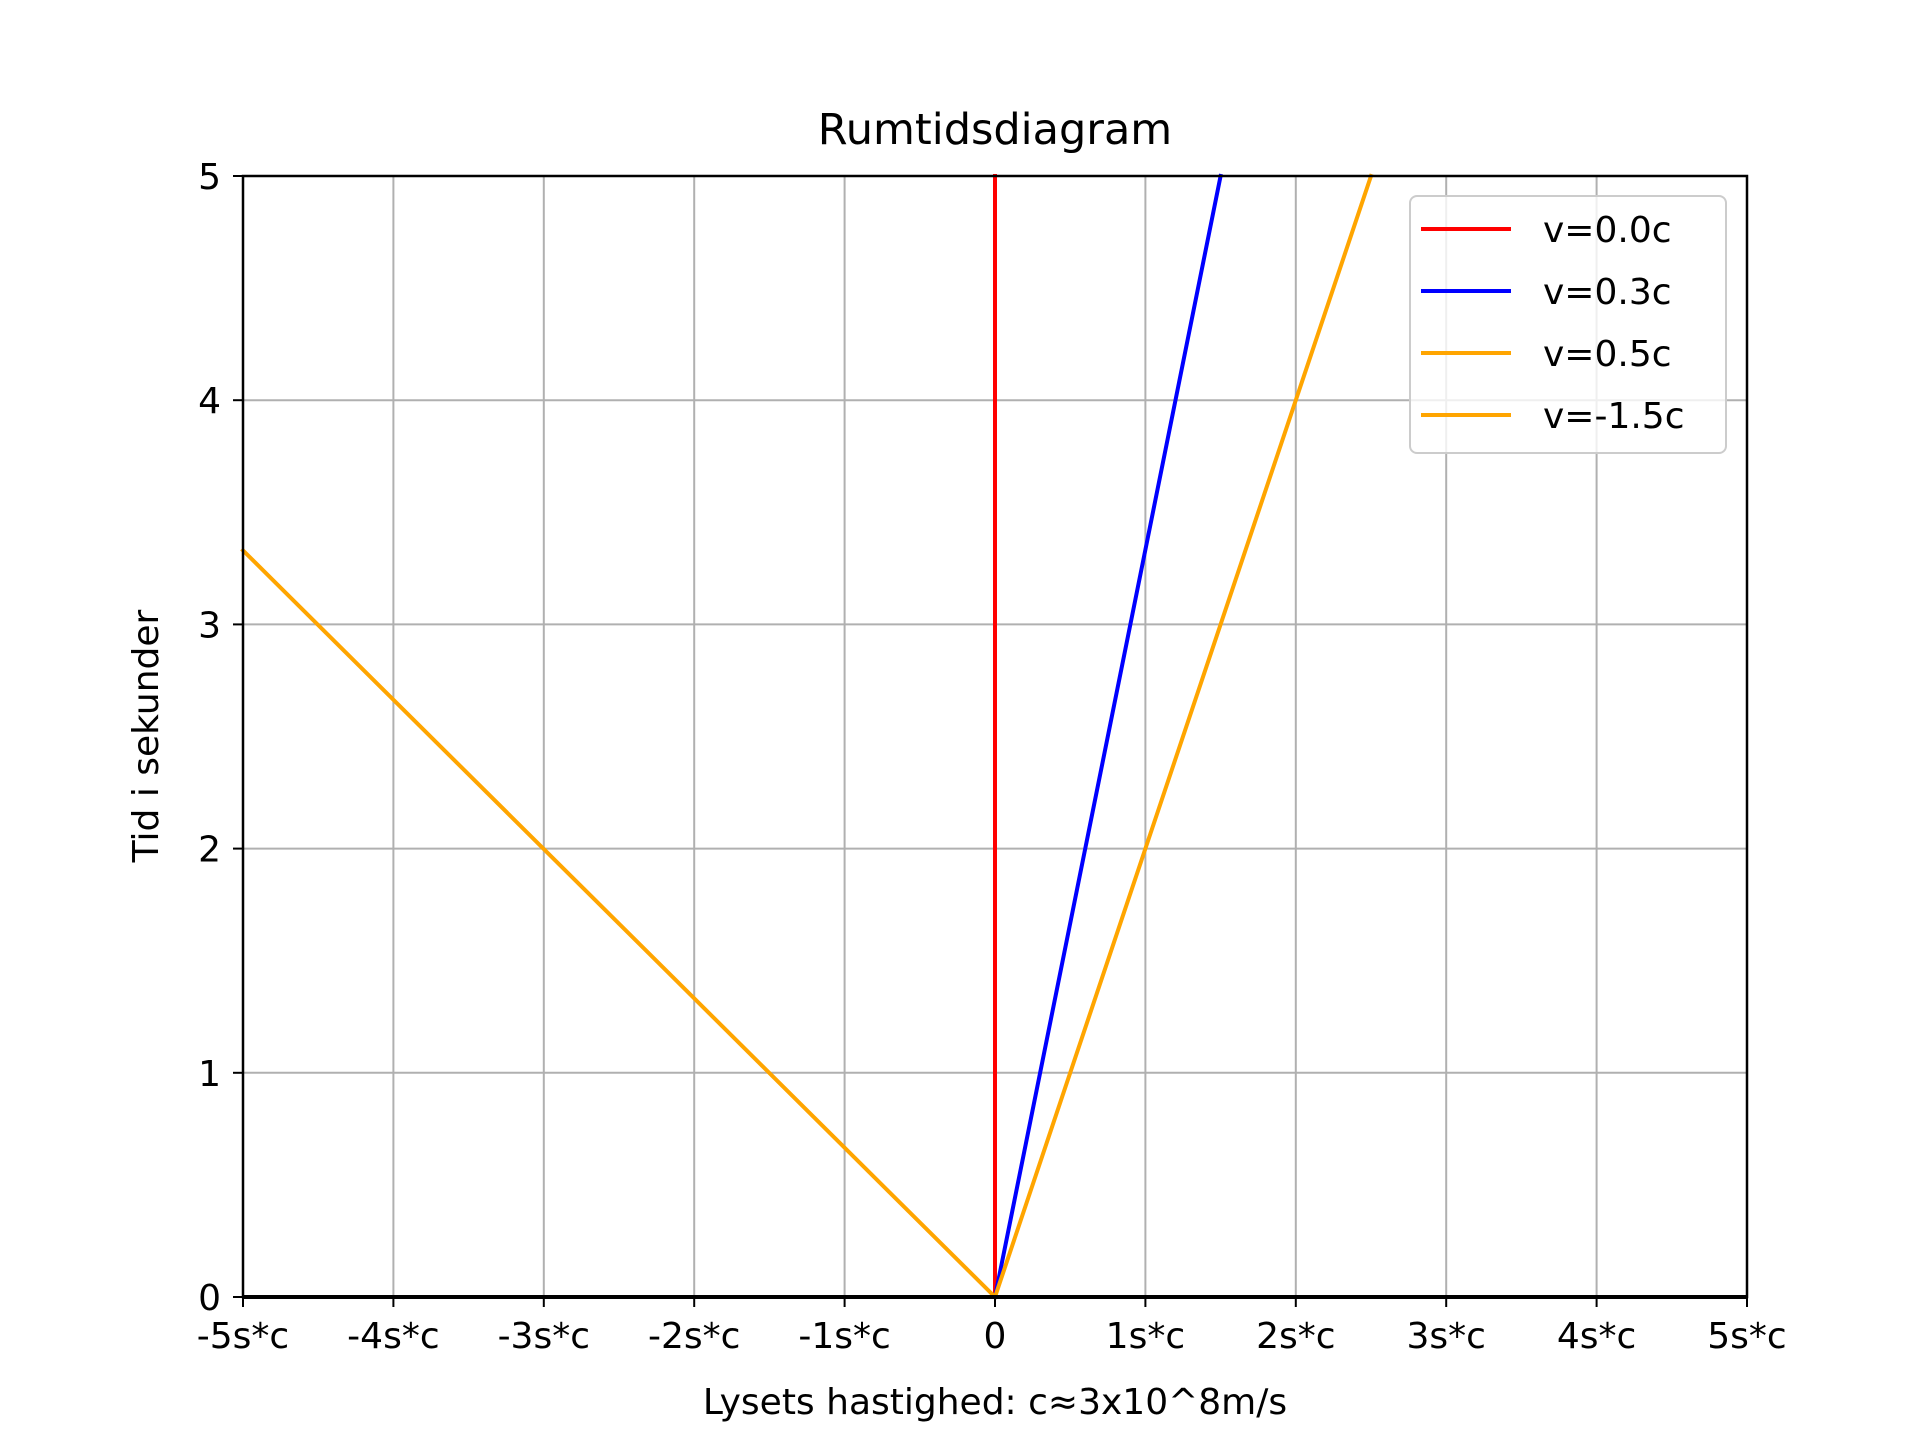  Describe the element at coordinates (146, 736) in the screenshot. I see `y-axis-label: Tid i sekunder` at that location.